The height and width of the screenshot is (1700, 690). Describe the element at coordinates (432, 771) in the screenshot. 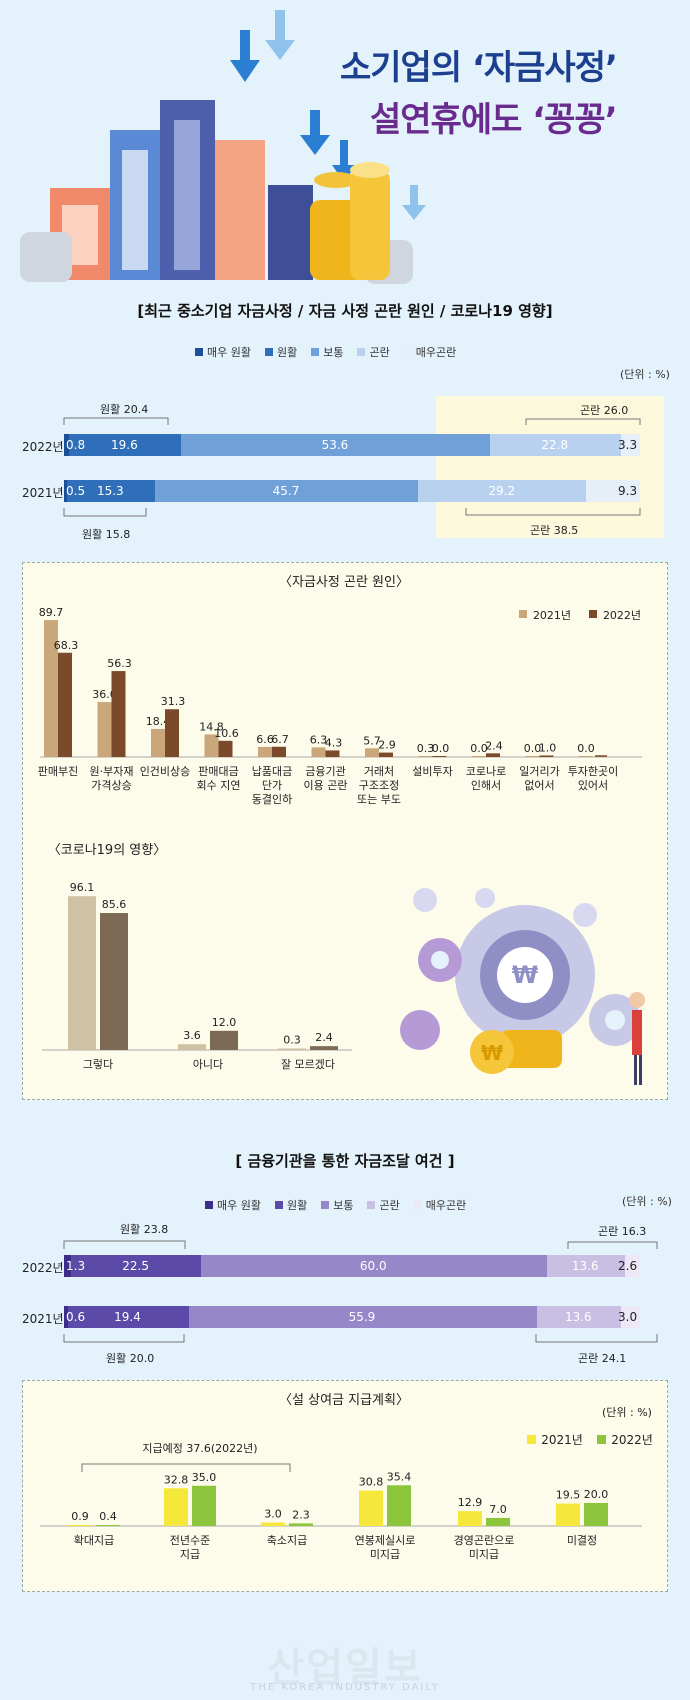

I see `category-label: 설비투자` at that location.